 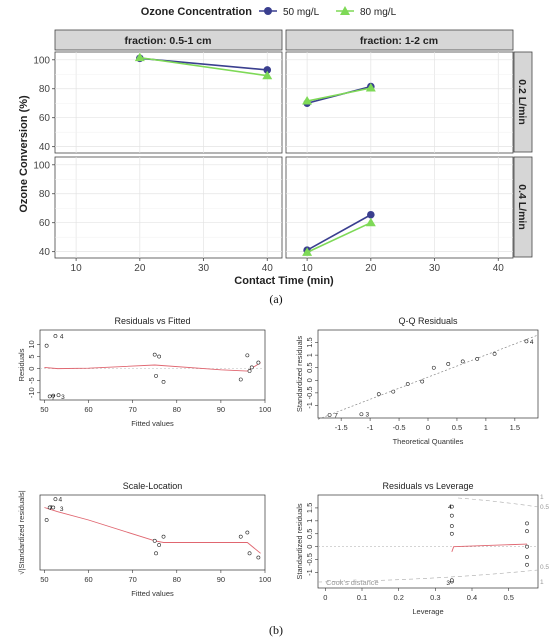 I want to click on cooks-level-label: 0.5, so click(x=544, y=507).